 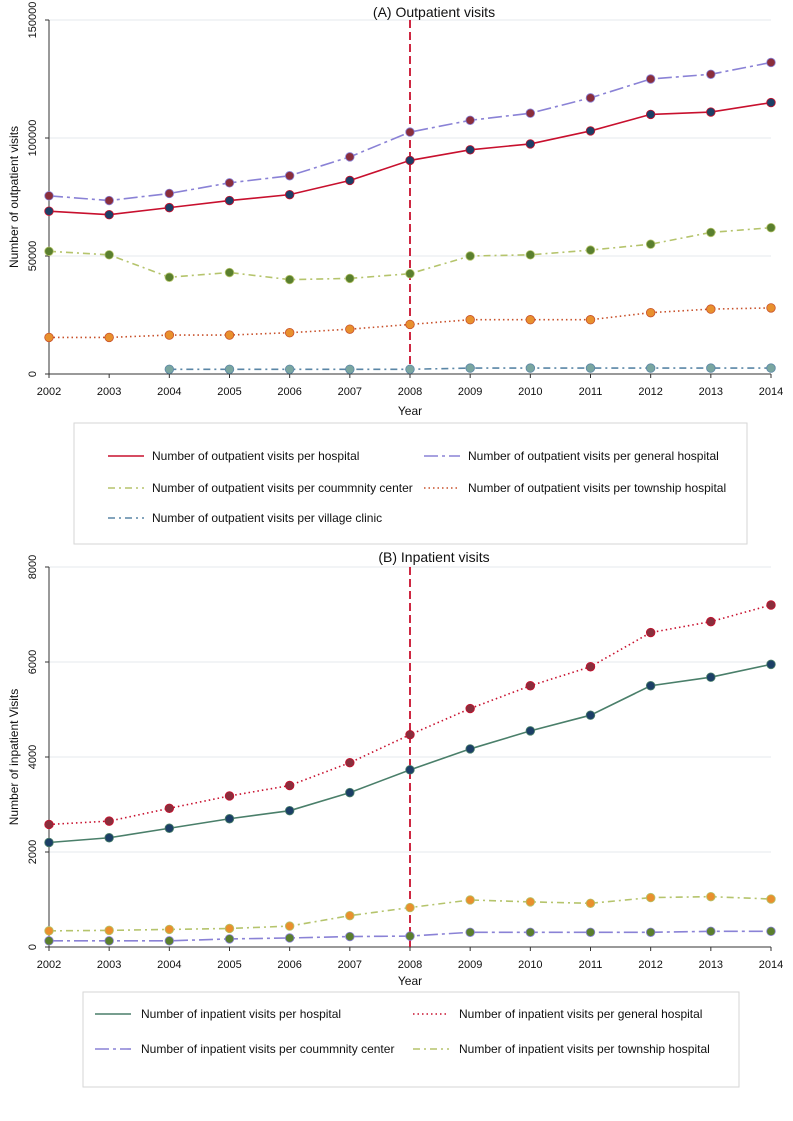 I want to click on y-axis-label: Number of inpatient Visits, so click(x=14, y=757).